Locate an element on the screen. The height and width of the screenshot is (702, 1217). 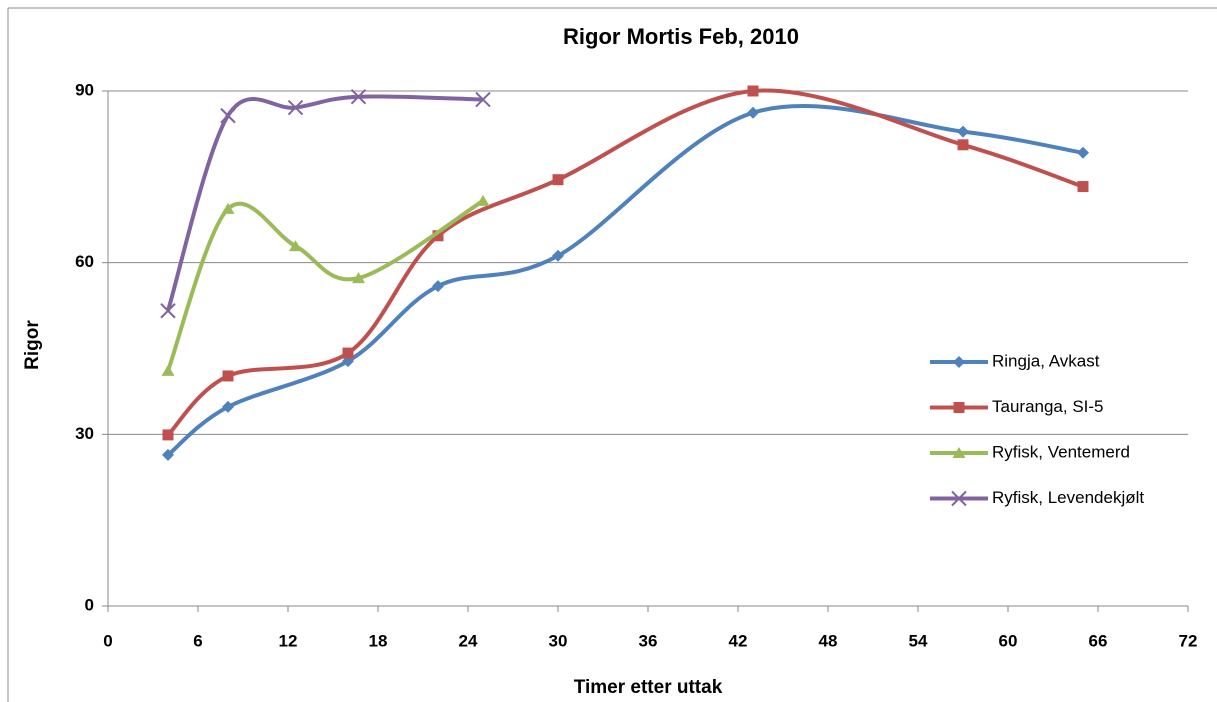
x-tick-label: 6 is located at coordinates (197, 640).